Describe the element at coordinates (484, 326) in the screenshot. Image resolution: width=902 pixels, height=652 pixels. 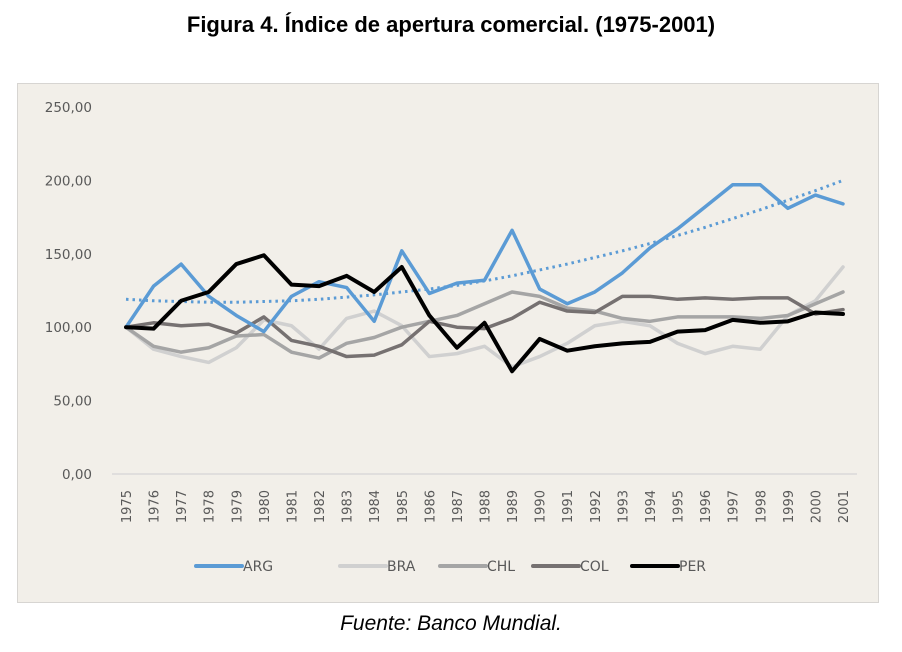
I see `series-col` at that location.